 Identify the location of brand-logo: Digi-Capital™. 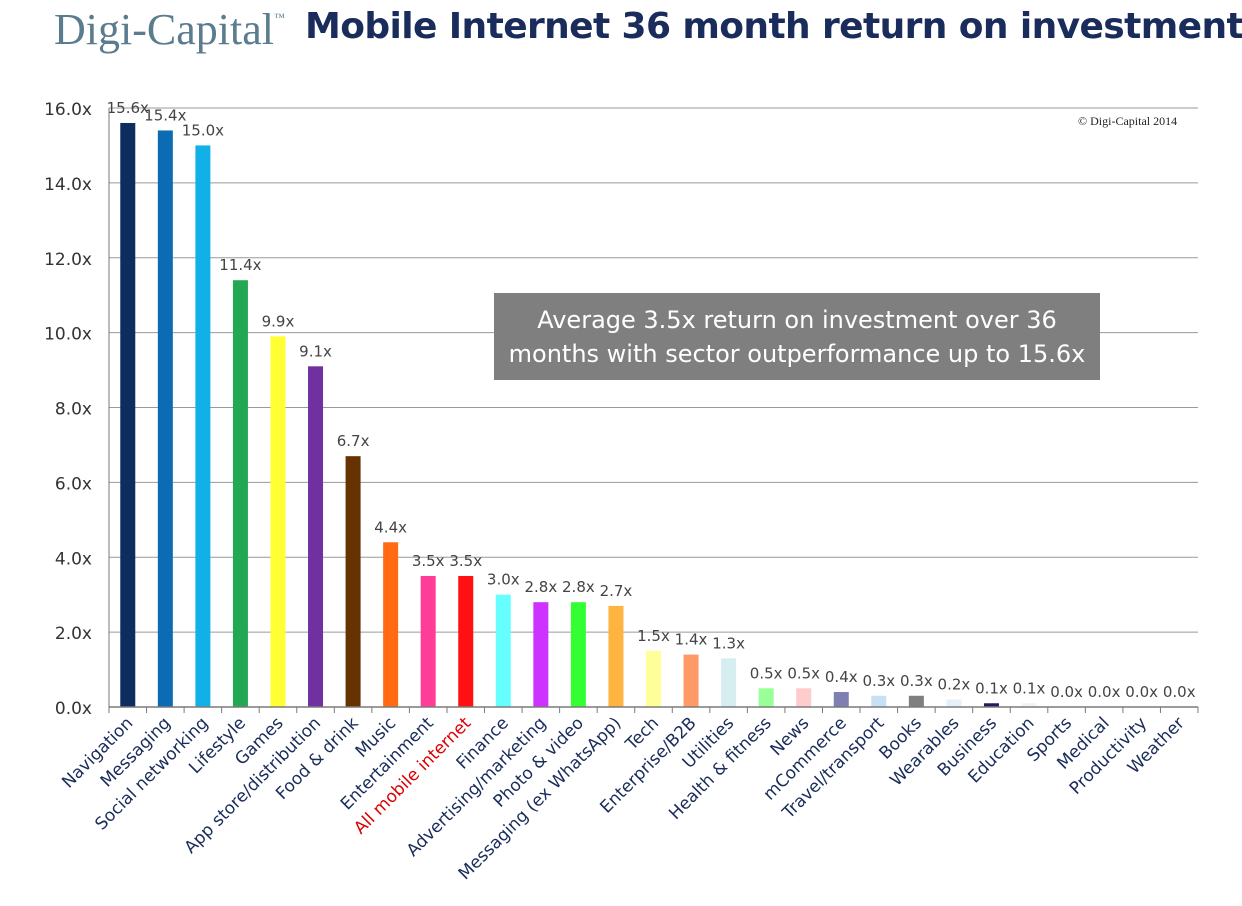
(169, 29).